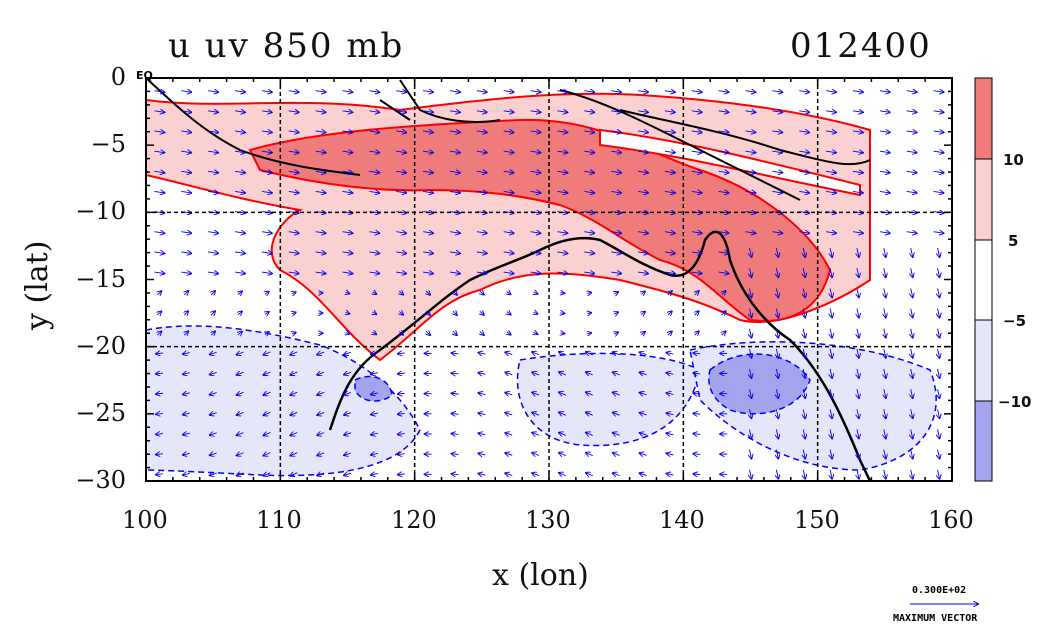 This screenshot has width=1056, height=631. What do you see at coordinates (100, 279) in the screenshot?
I see `y-tick-label: −15` at bounding box center [100, 279].